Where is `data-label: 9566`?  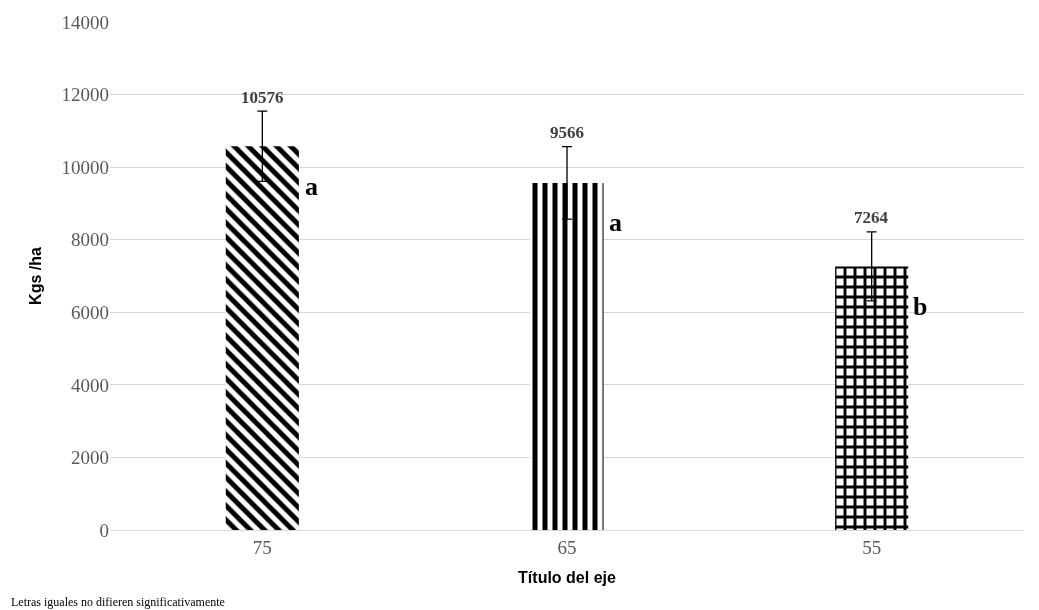
data-label: 9566 is located at coordinates (567, 132).